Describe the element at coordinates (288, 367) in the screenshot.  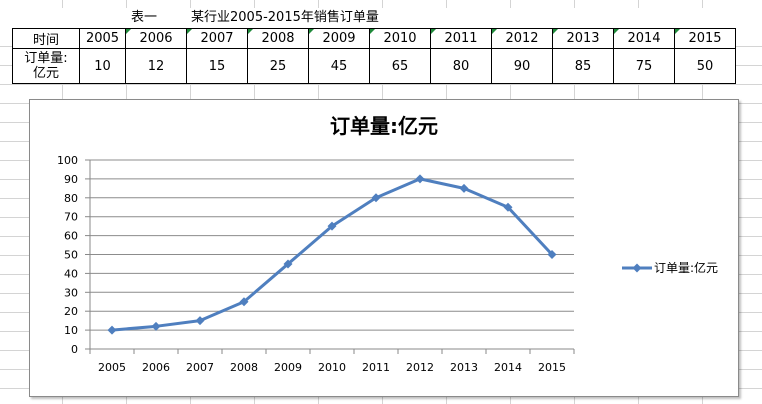
I see `x-tick-label: 2009` at that location.